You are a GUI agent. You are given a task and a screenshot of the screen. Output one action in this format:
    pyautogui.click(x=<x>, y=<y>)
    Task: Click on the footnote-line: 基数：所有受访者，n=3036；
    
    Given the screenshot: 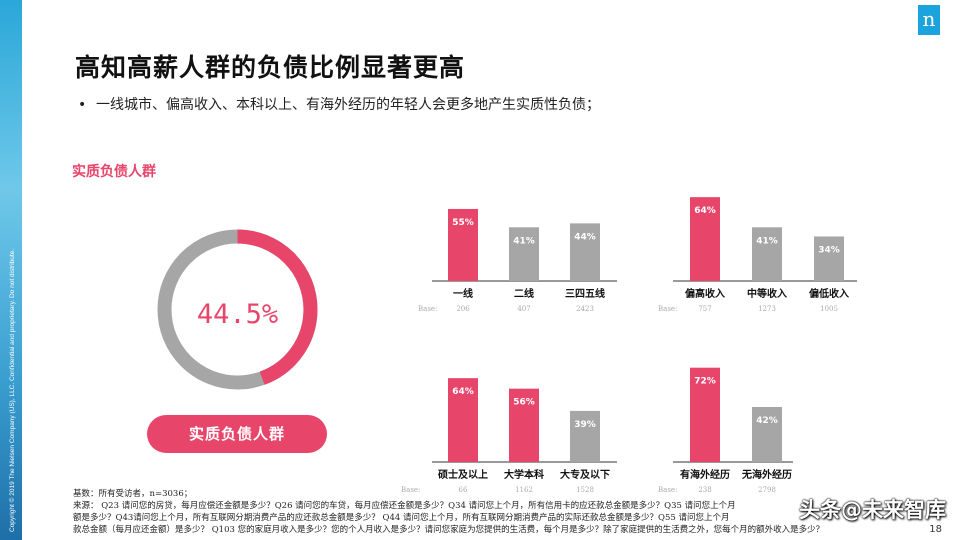 What is the action you would take?
    pyautogui.click(x=133, y=494)
    